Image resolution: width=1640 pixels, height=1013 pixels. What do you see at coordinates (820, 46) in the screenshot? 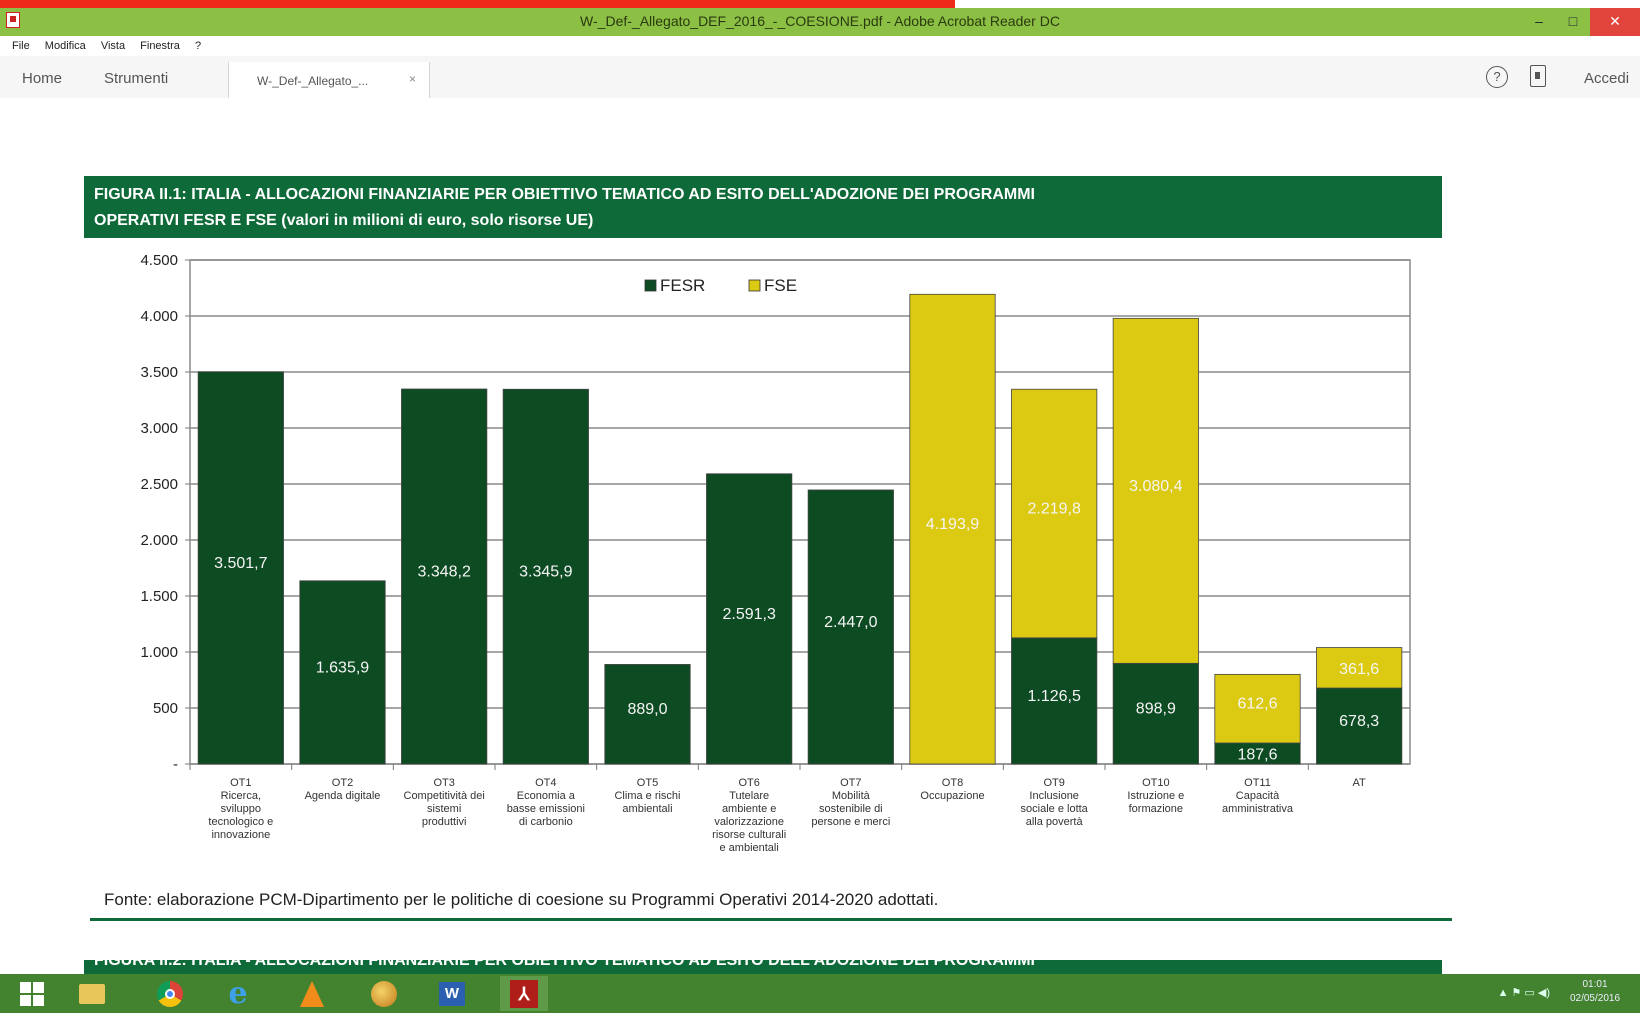
I see `menu-bar: File Modifica Vista Finestra ?` at bounding box center [820, 46].